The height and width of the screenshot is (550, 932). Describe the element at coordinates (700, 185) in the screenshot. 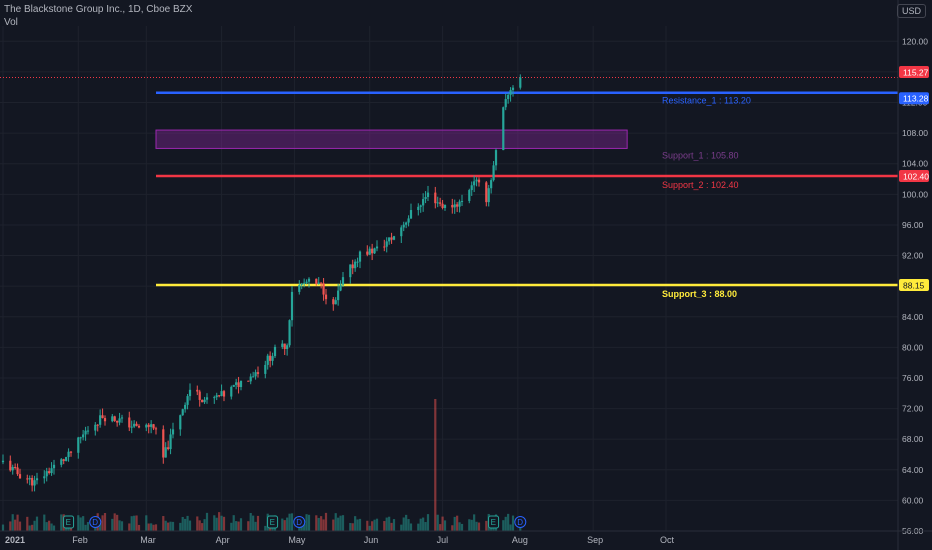

I see `support_2-label: Support_2 : 102.40` at that location.